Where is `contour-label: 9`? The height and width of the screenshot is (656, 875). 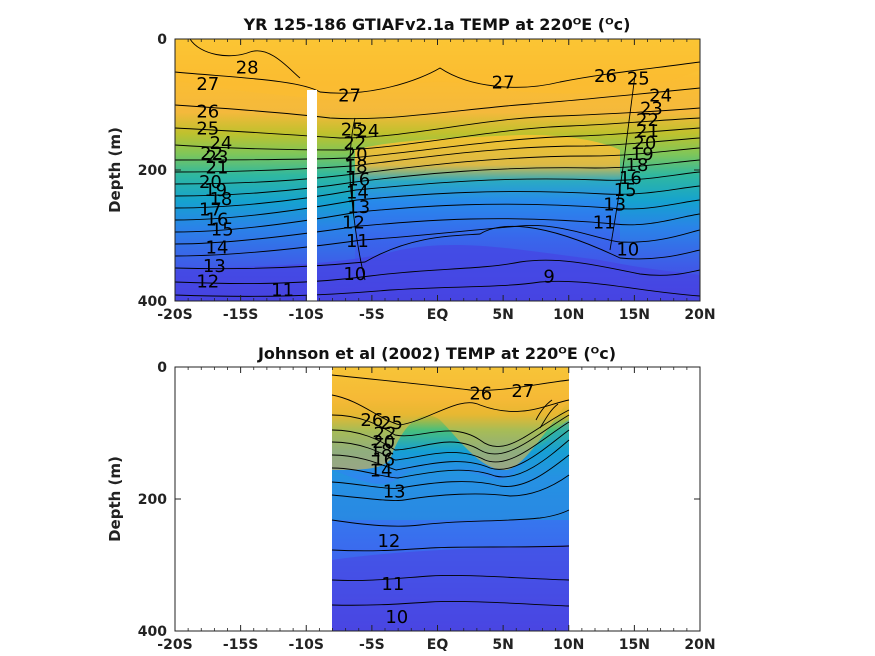 contour-label: 9 is located at coordinates (548, 276).